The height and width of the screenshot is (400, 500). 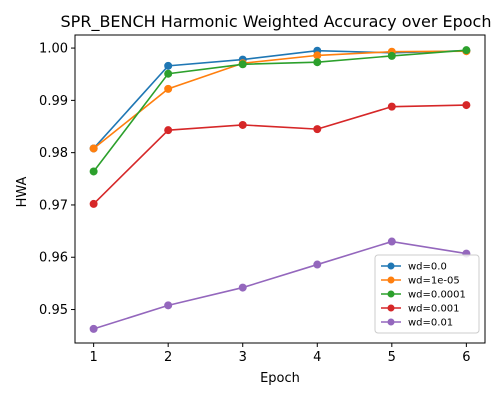 What do you see at coordinates (280, 378) in the screenshot?
I see `x-axis-label: Epoch` at bounding box center [280, 378].